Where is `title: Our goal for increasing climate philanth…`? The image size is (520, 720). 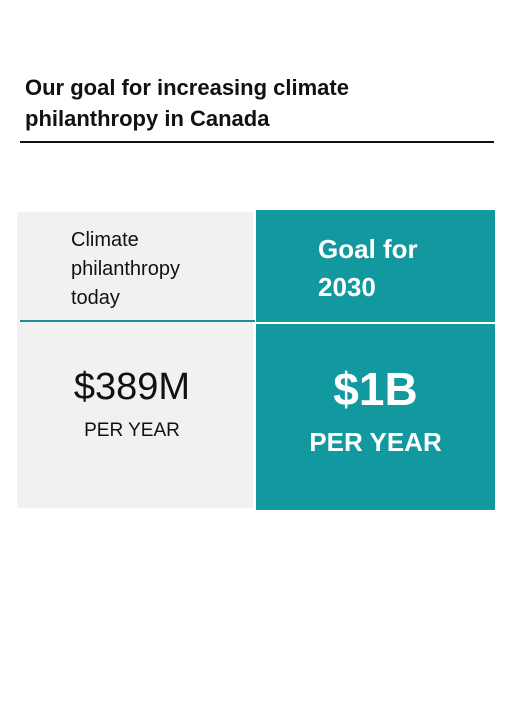
title: Our goal for increasing climate philanth… is located at coordinates (187, 103).